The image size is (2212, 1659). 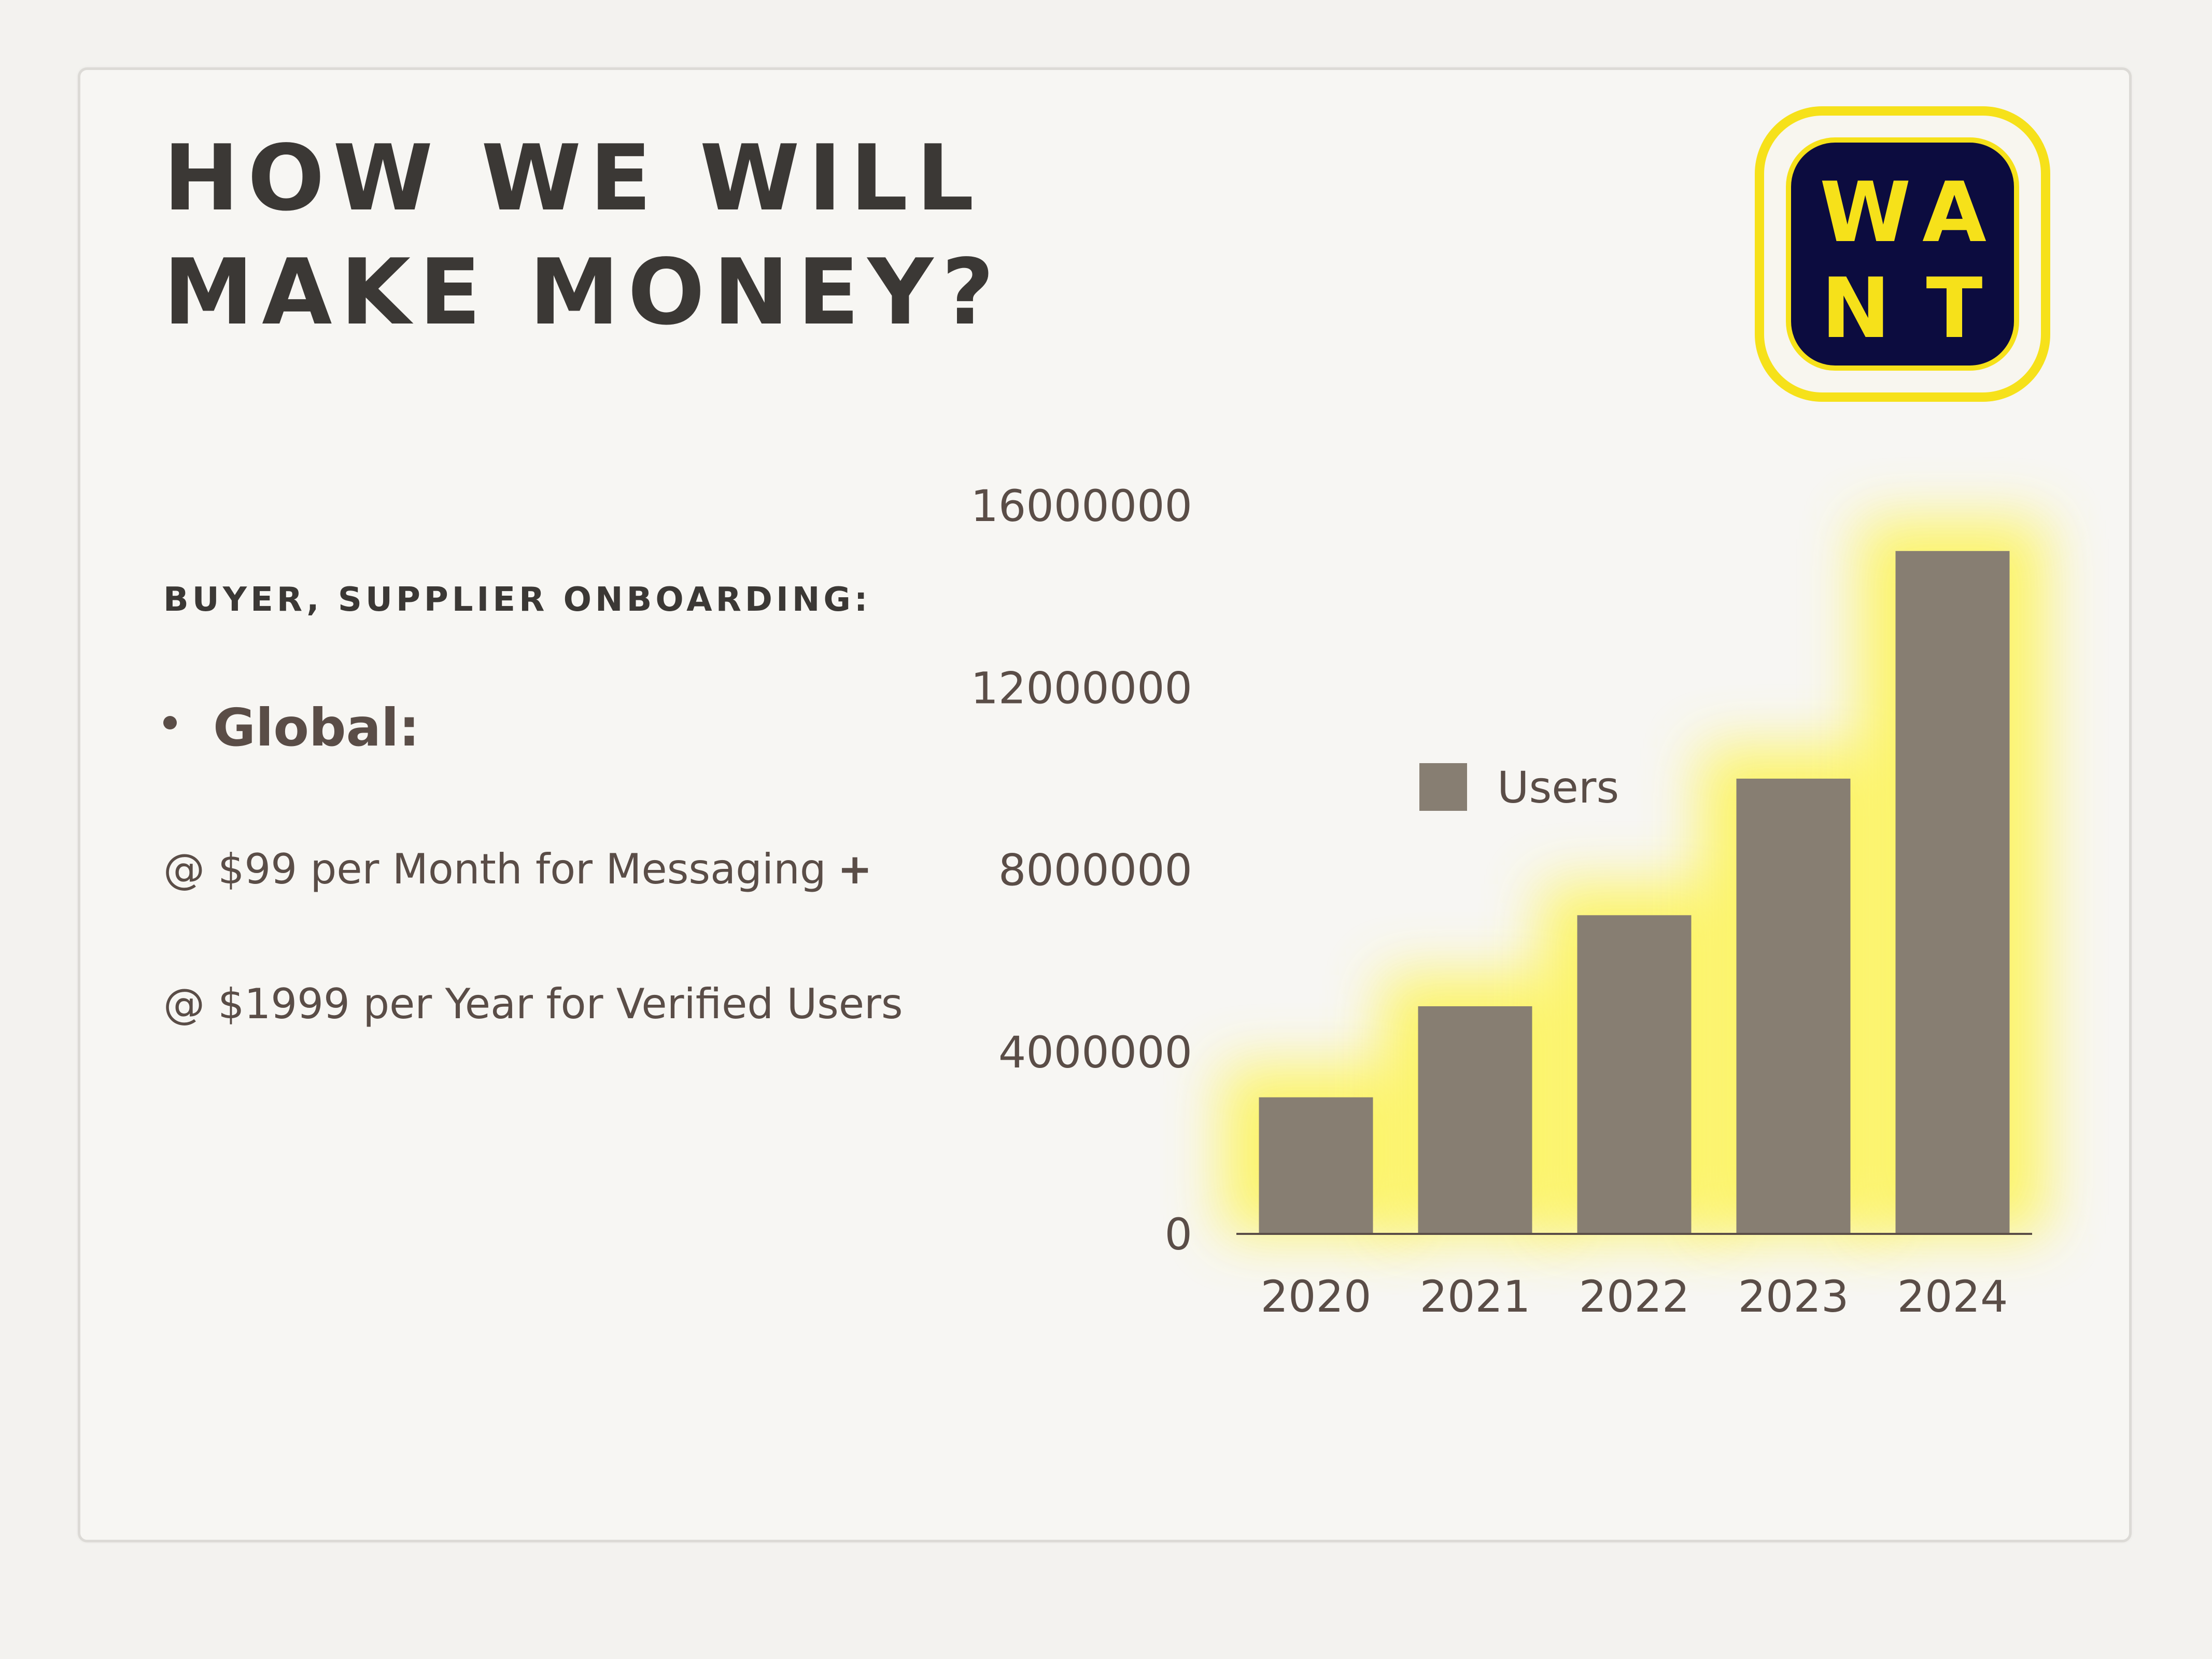 I want to click on legend-swatch-users, so click(x=1443, y=787).